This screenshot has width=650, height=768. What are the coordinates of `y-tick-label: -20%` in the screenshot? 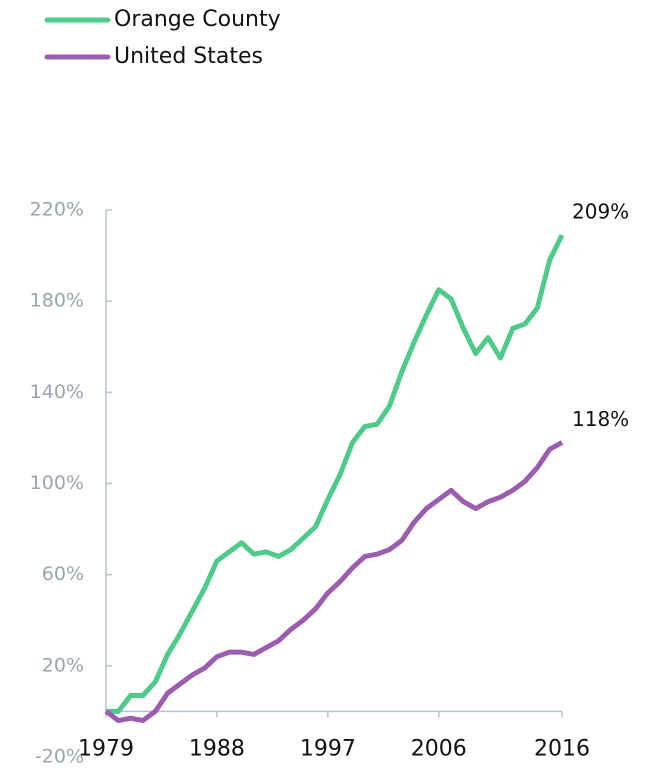 It's located at (59, 757).